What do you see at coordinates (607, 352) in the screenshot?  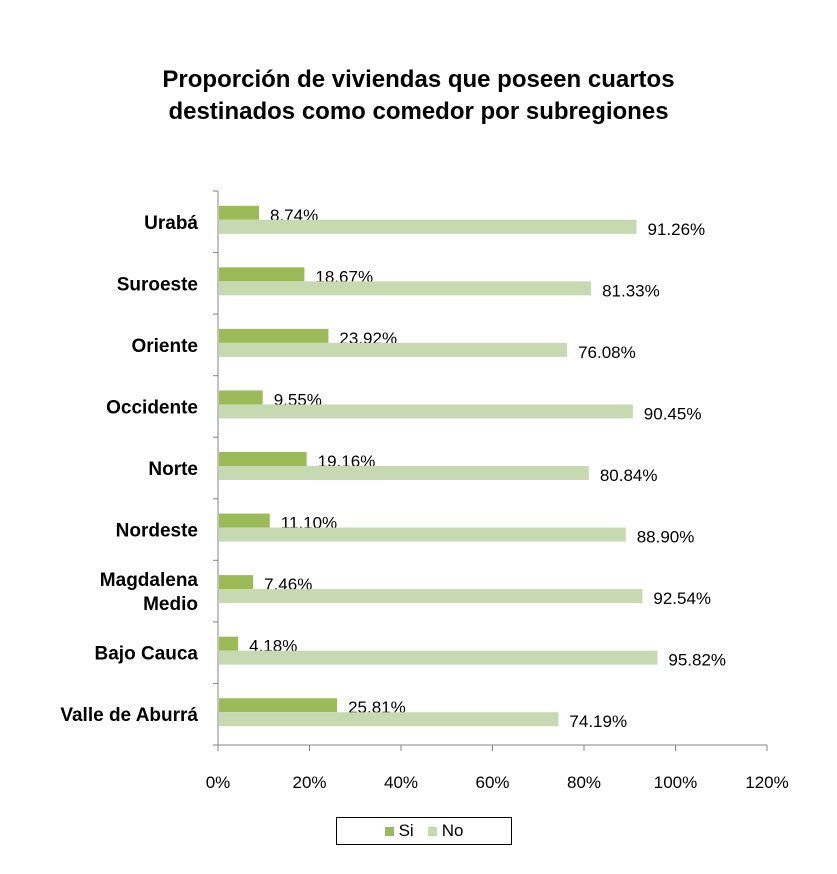 I see `data-label-no: 76.08%` at bounding box center [607, 352].